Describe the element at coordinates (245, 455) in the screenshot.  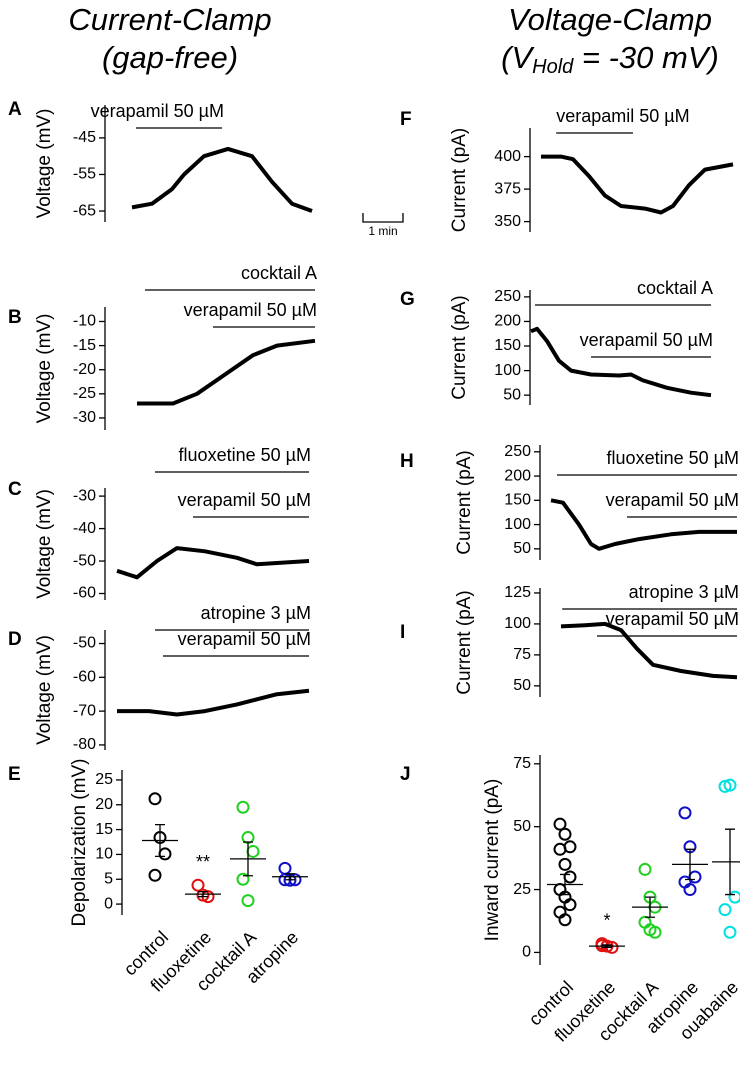
I see `drug-label: fluoxetine 50 µM` at that location.